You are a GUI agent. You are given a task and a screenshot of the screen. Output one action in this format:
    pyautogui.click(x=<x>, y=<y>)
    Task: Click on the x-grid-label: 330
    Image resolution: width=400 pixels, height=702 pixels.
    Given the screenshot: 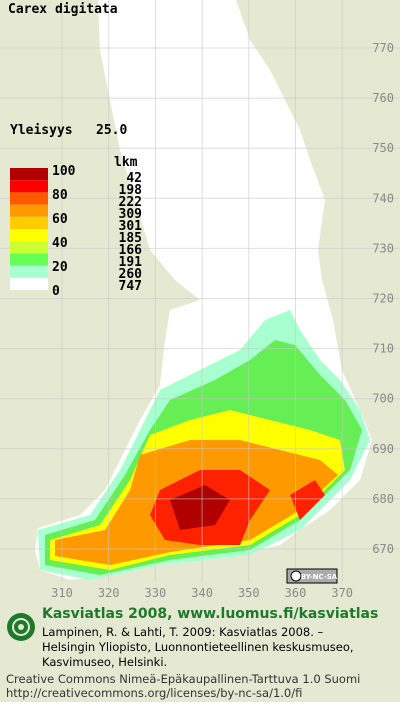 What is the action you would take?
    pyautogui.click(x=156, y=593)
    